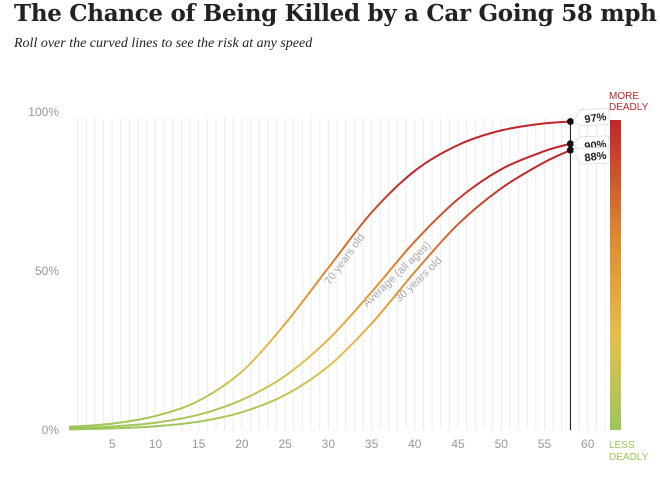  I want to click on x-tick-label: 55, so click(545, 444).